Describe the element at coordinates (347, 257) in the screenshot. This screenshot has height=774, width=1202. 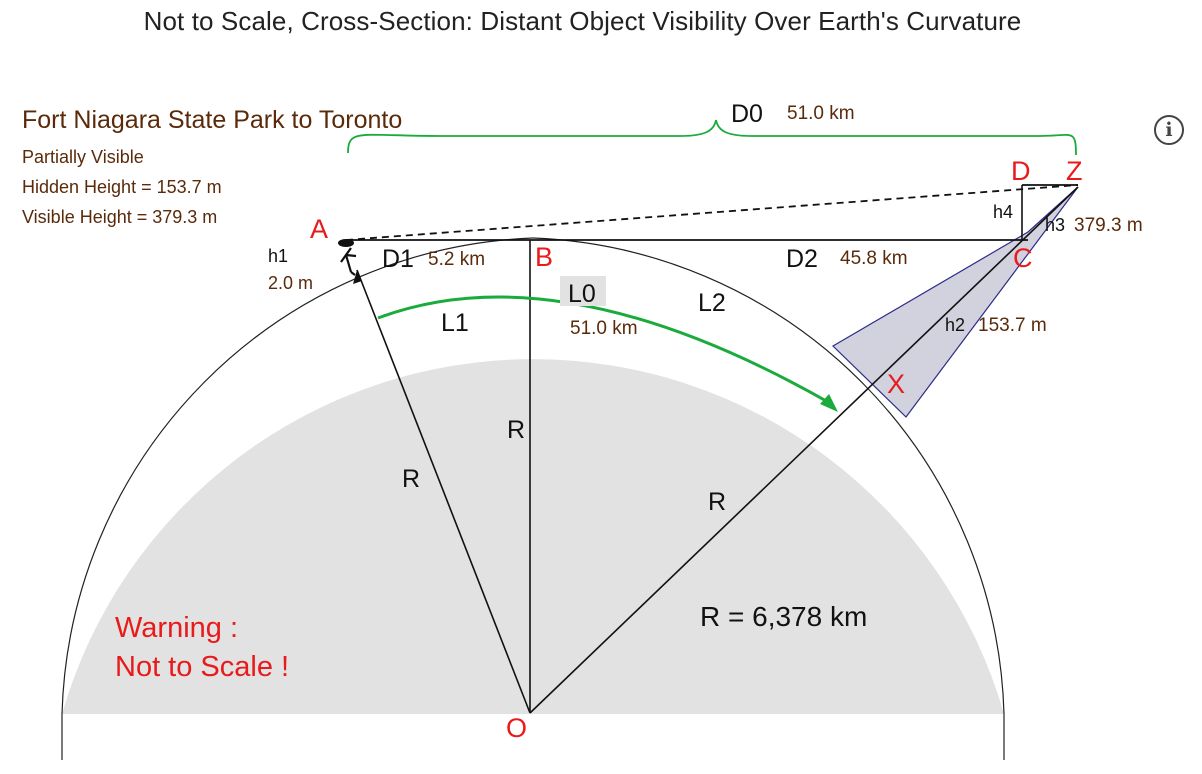
I see `observer-icon` at that location.